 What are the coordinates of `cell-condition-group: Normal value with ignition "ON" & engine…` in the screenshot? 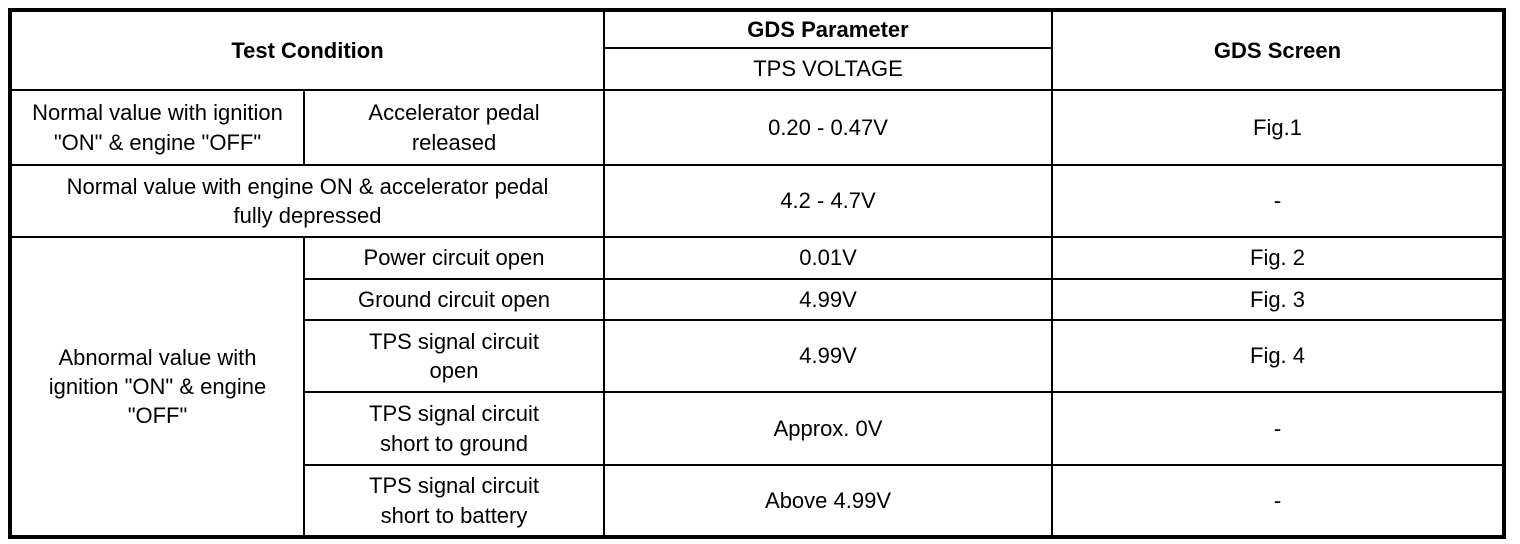 It's located at (157, 127).